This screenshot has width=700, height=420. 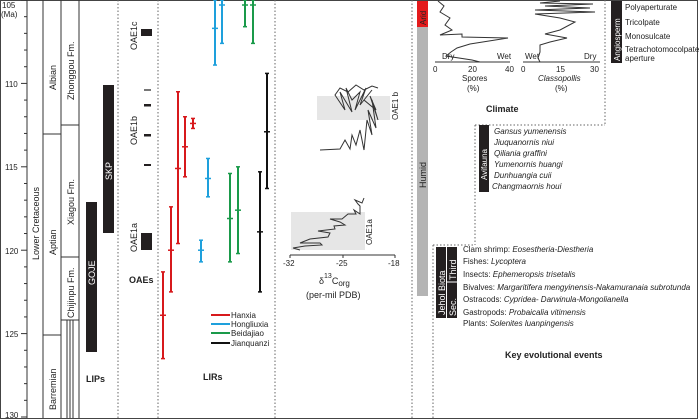 What do you see at coordinates (590, 56) in the screenshot?
I see `classopollis-dry: Dry` at bounding box center [590, 56].